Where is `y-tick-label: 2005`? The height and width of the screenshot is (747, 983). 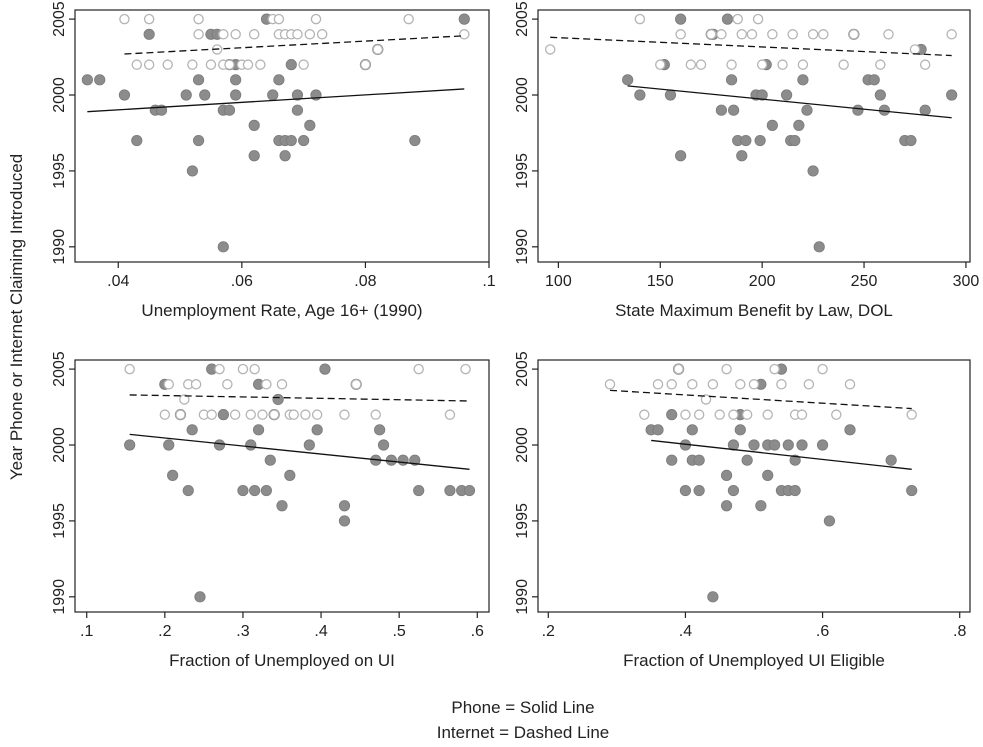 y-tick-label: 2005 is located at coordinates (59, 369).